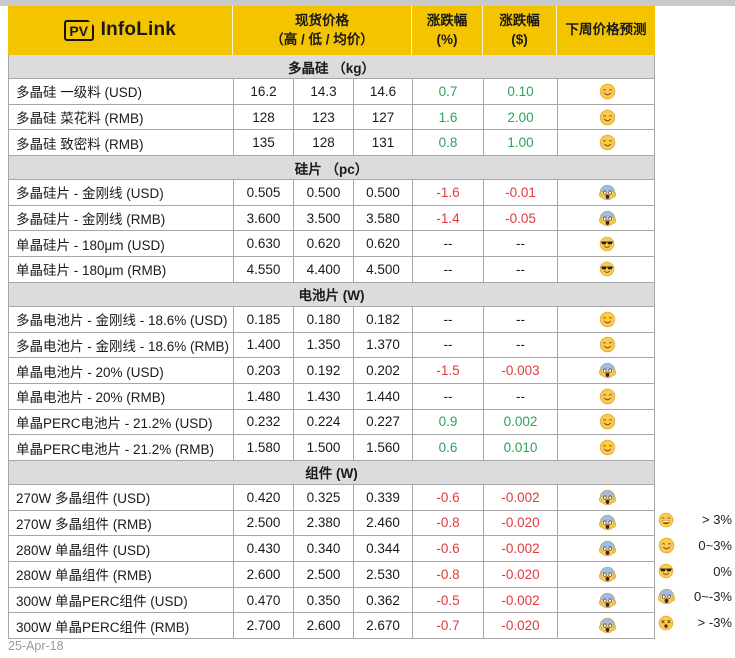 This screenshot has height=658, width=735. Describe the element at coordinates (383, 91) in the screenshot. I see `avg-value: 14.6` at that location.